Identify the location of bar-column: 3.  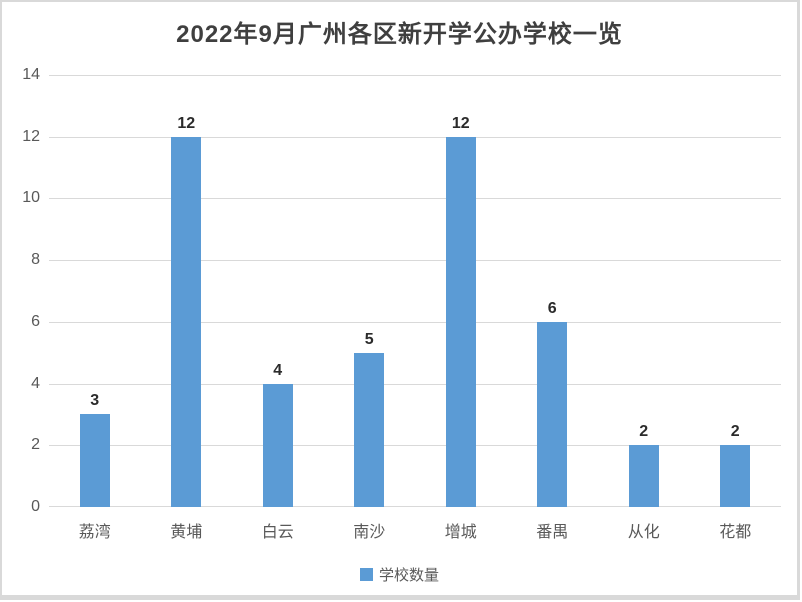
(95, 291).